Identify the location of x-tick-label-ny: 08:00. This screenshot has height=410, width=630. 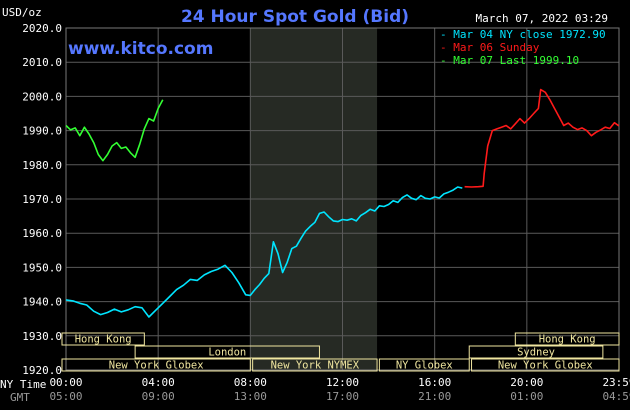
(250, 382).